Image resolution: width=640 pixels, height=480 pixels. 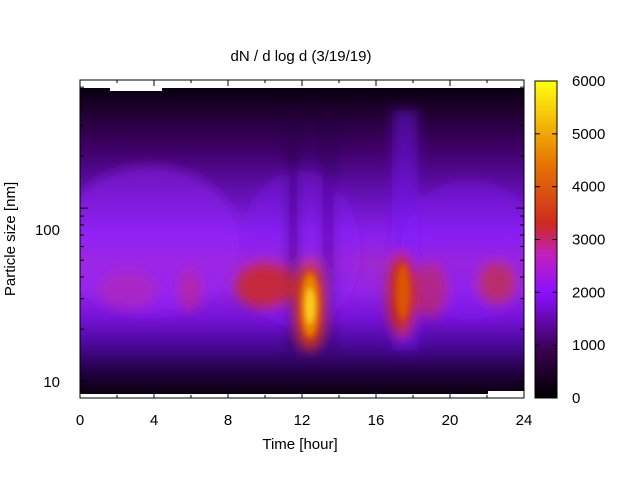 What do you see at coordinates (450, 420) in the screenshot?
I see `x-tick-label: 20` at bounding box center [450, 420].